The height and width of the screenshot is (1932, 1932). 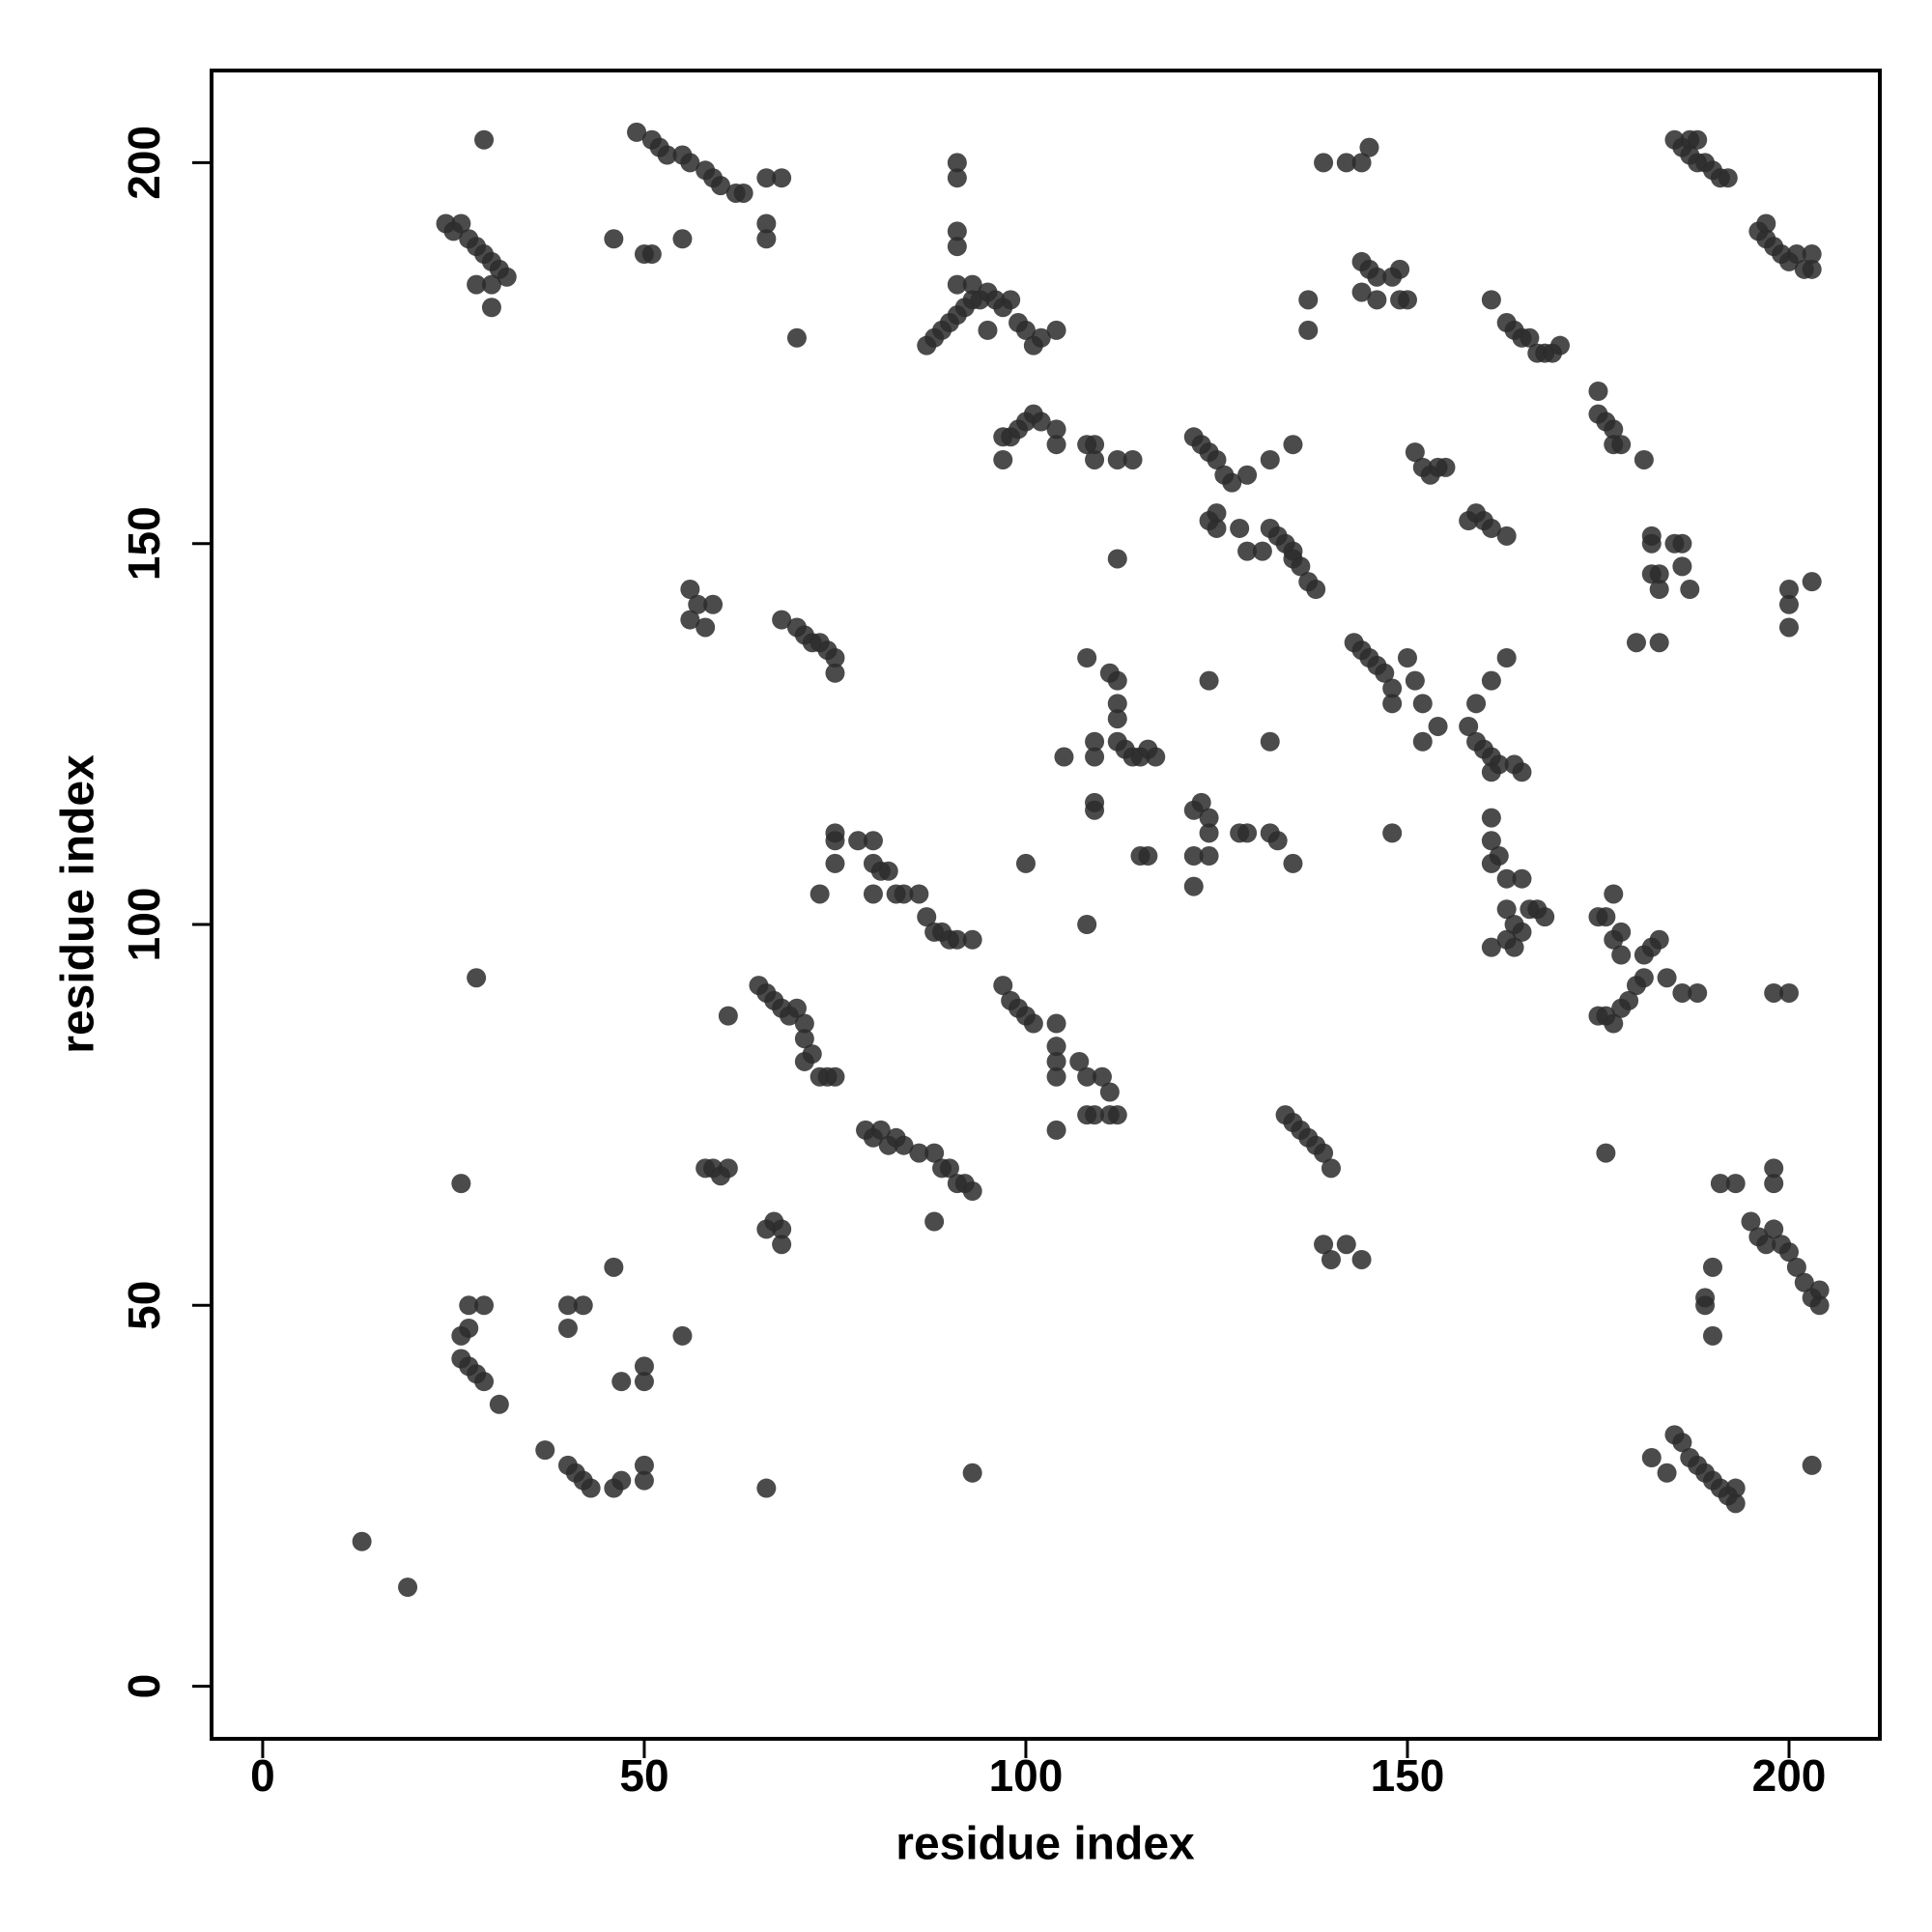 What do you see at coordinates (1408, 1775) in the screenshot?
I see `x-tick-label: 150` at bounding box center [1408, 1775].